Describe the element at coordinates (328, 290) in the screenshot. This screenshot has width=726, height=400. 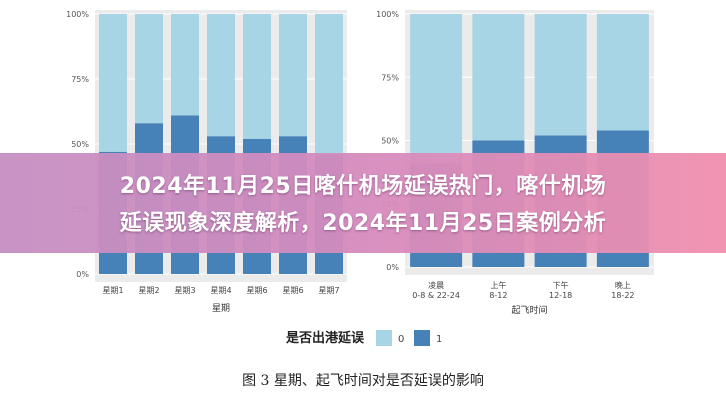
I see `x-tick-label: 星期7` at that location.